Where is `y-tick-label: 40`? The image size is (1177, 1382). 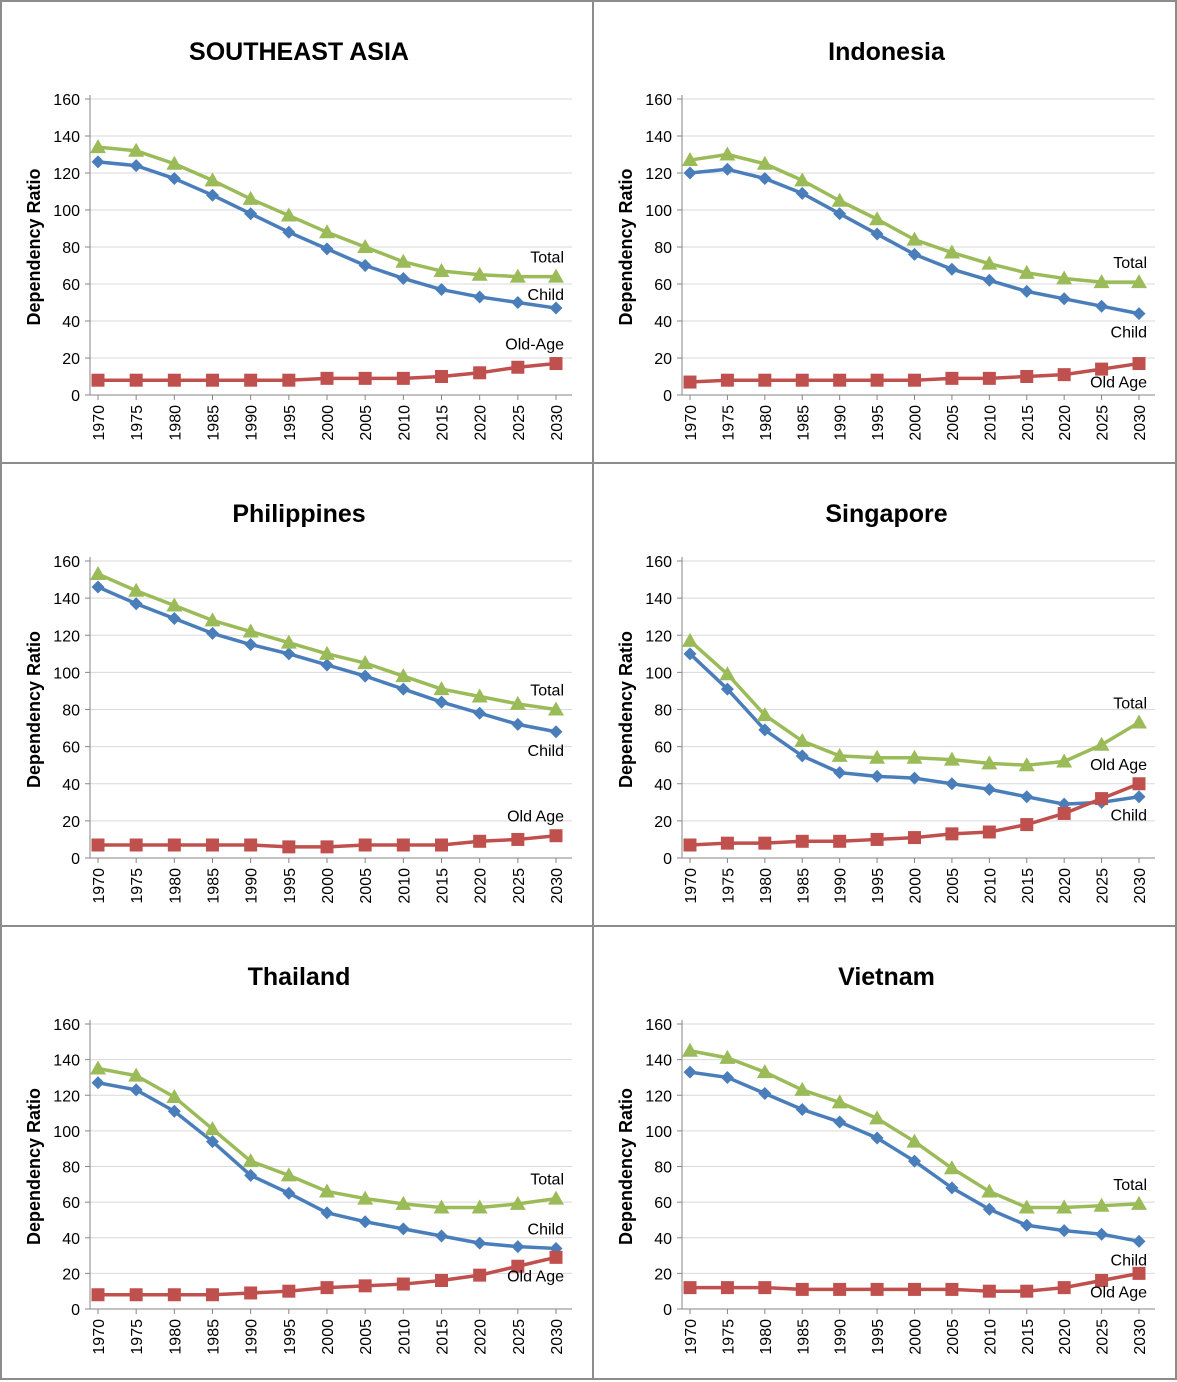
y-tick-label: 40 is located at coordinates (663, 322).